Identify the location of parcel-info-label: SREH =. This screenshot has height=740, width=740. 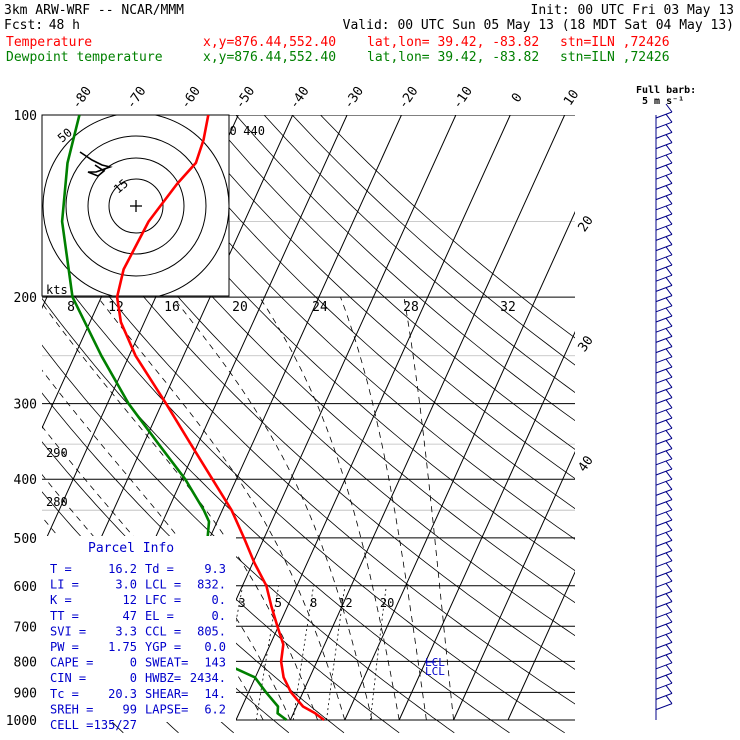
(71, 709).